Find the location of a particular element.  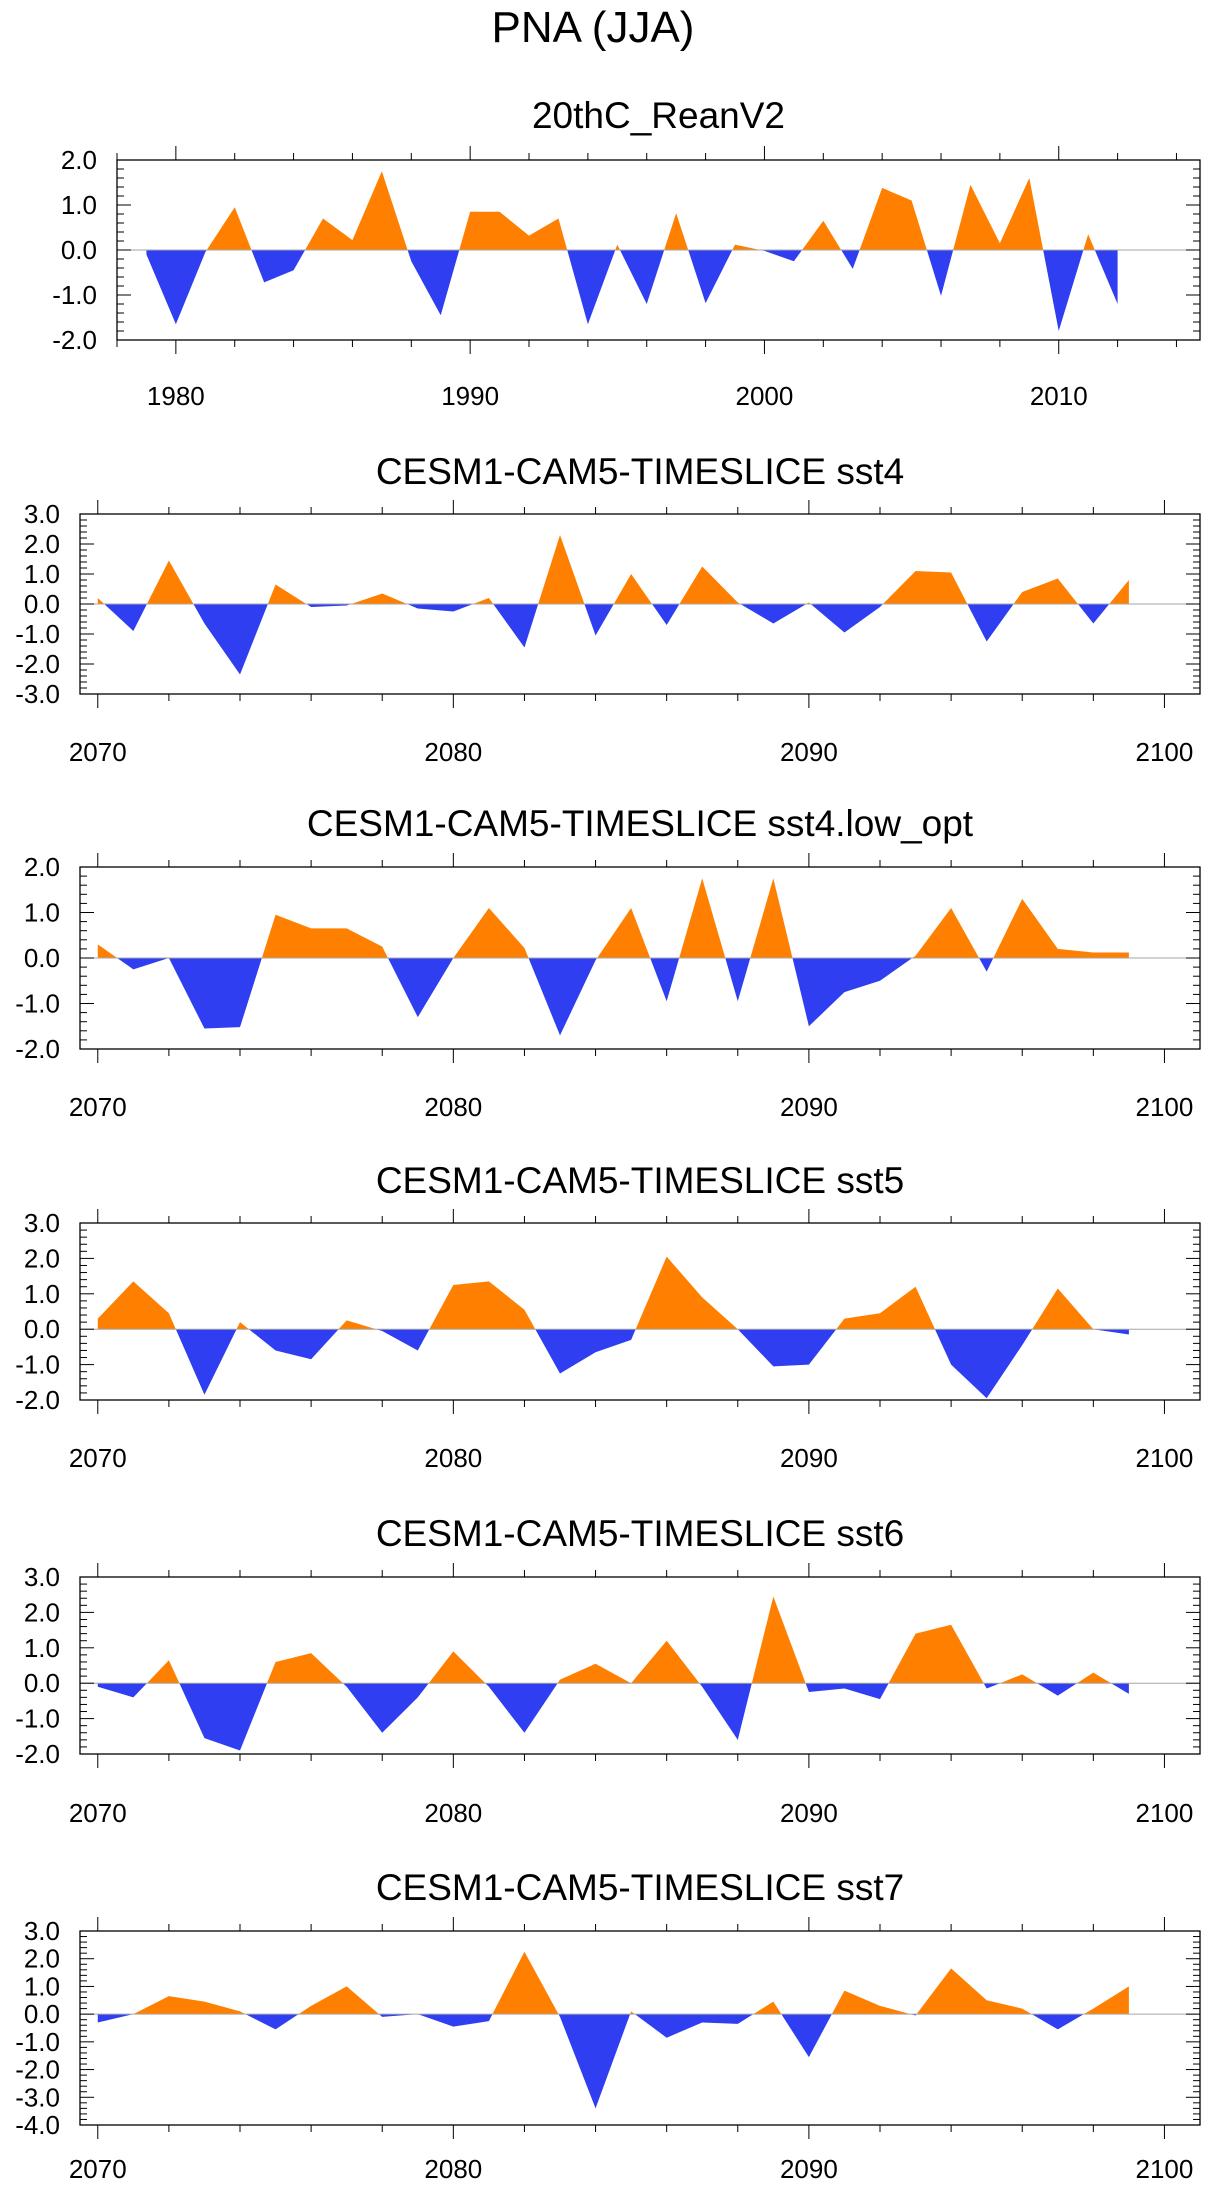

panel-title: 20thC_ReanV2 is located at coordinates (658, 115).